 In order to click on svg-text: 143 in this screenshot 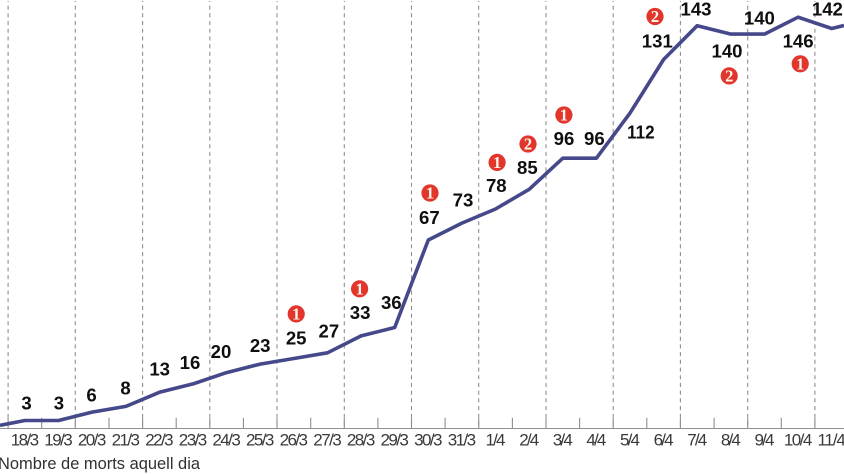, I will do `click(695, 9)`.